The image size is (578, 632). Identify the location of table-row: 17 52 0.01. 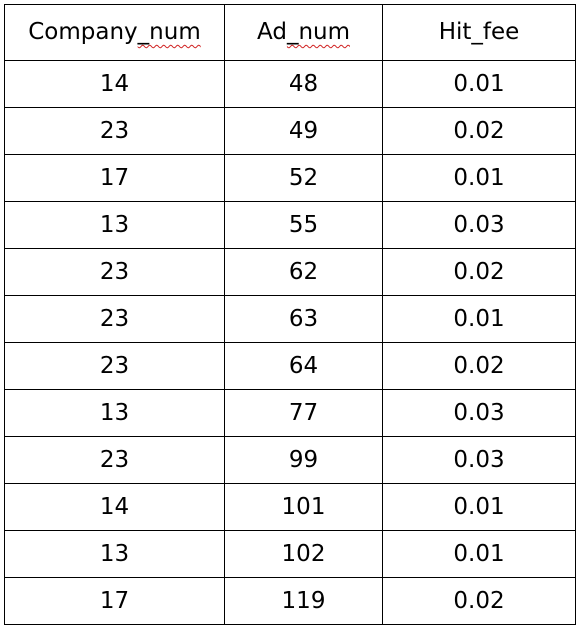
(290, 178).